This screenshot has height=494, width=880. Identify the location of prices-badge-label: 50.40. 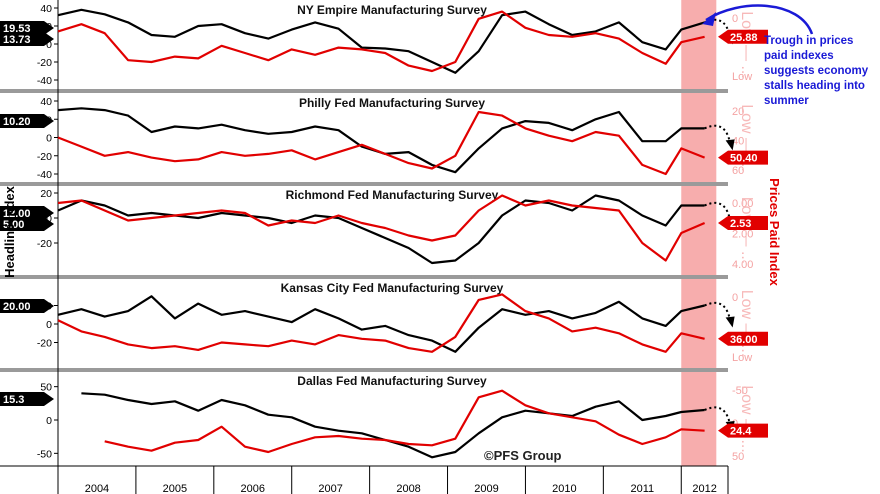
(744, 159).